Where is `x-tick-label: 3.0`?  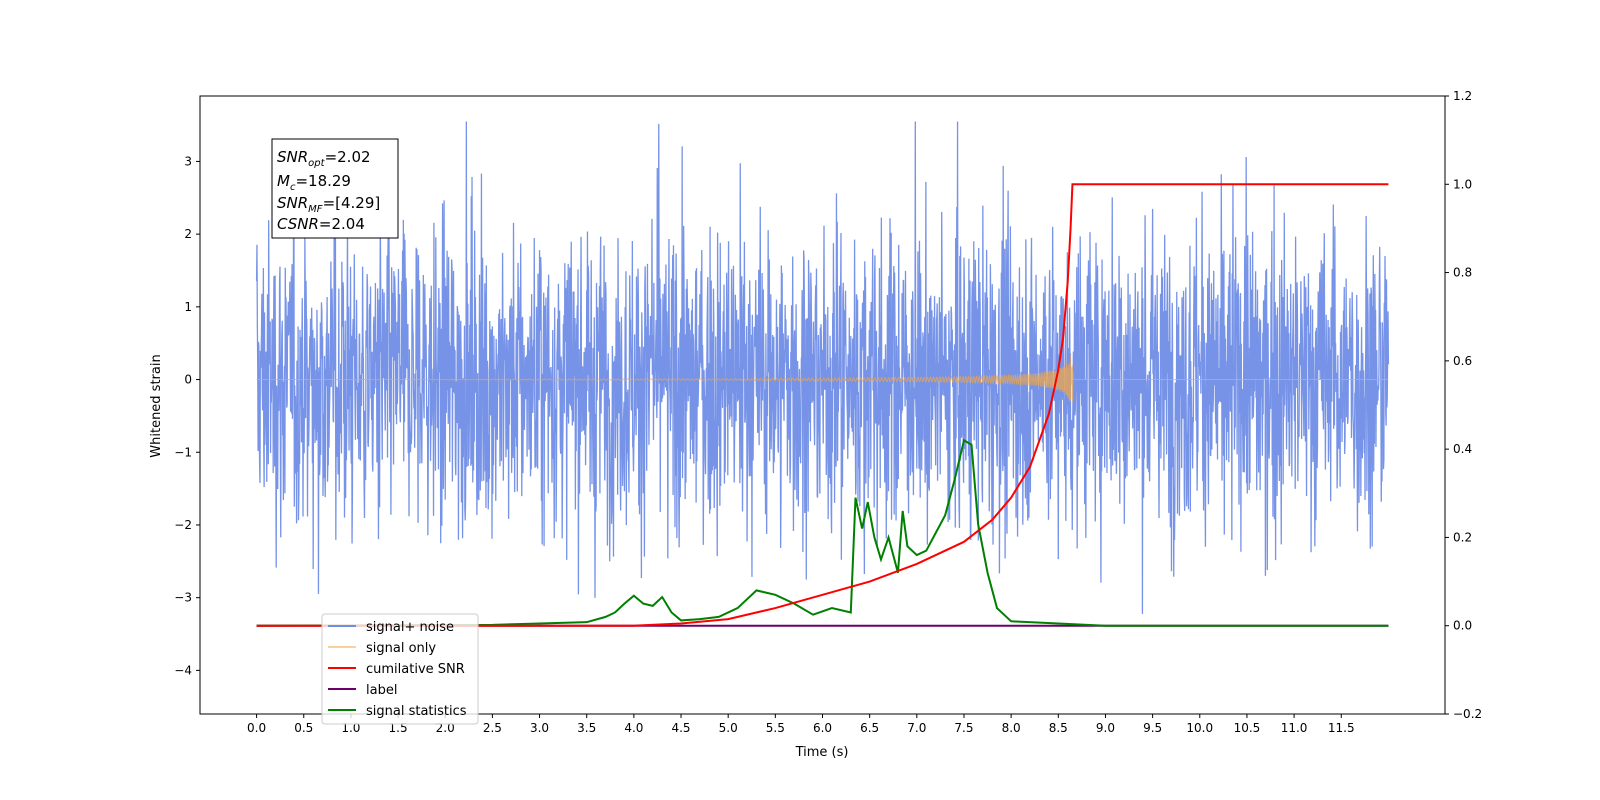
x-tick-label: 3.0 is located at coordinates (539, 728).